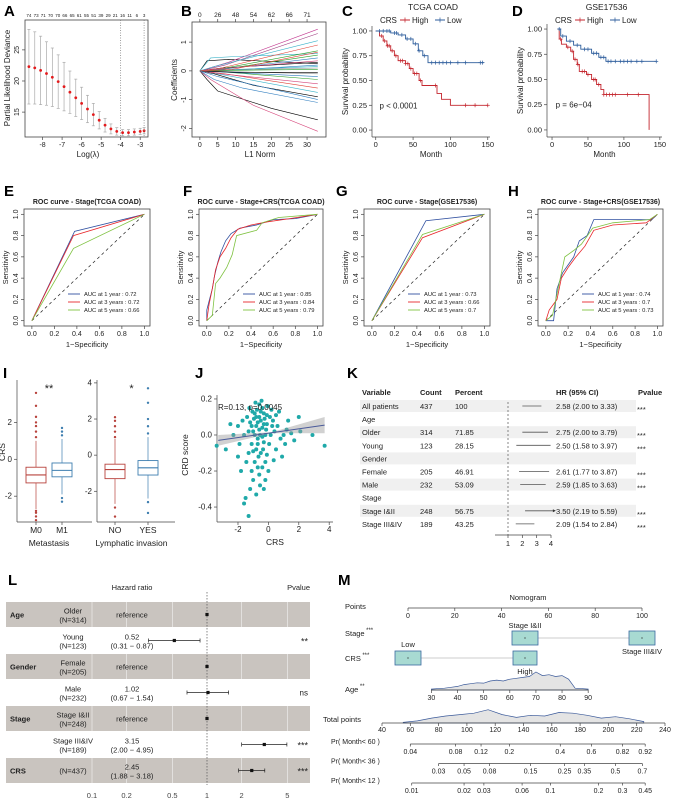  What do you see at coordinates (382, 730) in the screenshot?
I see `total-tick-label: 40` at bounding box center [382, 730].